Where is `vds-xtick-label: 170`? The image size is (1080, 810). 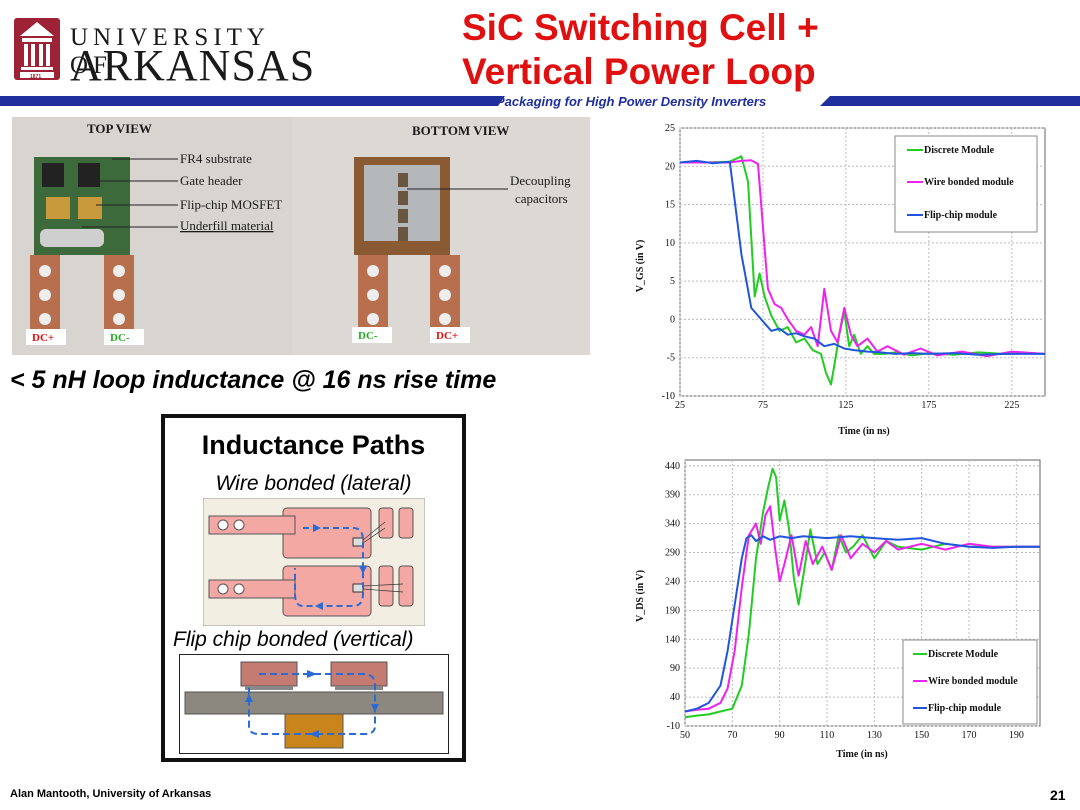
vds-xtick-label: 170 is located at coordinates (969, 735).